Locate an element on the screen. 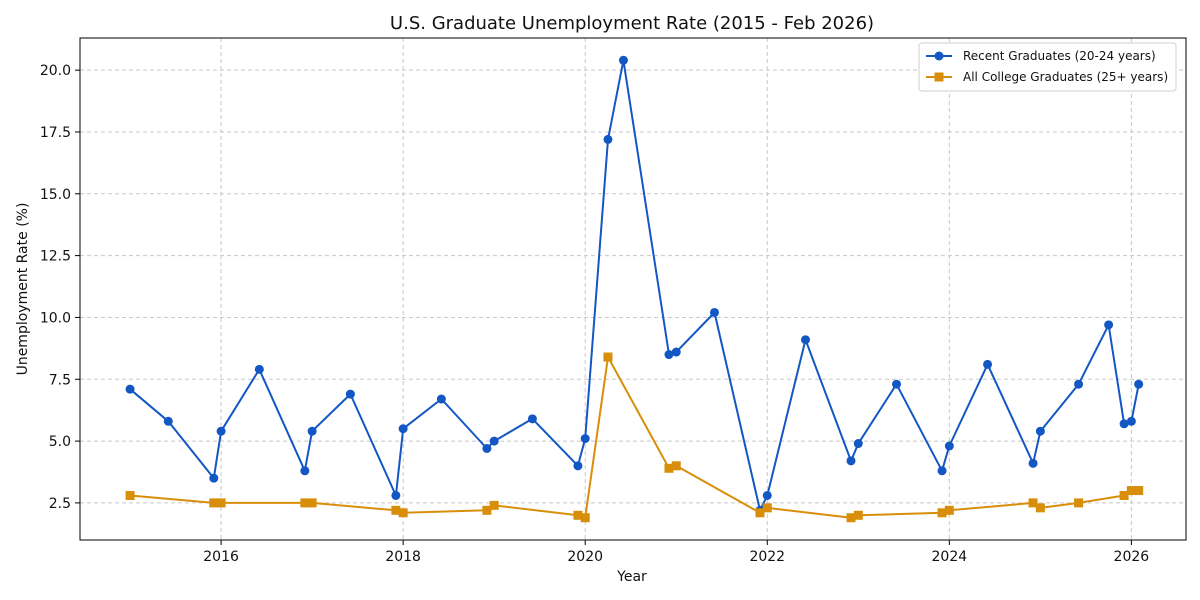 The height and width of the screenshot is (600, 1200). x-tick-label: 2026 is located at coordinates (1132, 557).